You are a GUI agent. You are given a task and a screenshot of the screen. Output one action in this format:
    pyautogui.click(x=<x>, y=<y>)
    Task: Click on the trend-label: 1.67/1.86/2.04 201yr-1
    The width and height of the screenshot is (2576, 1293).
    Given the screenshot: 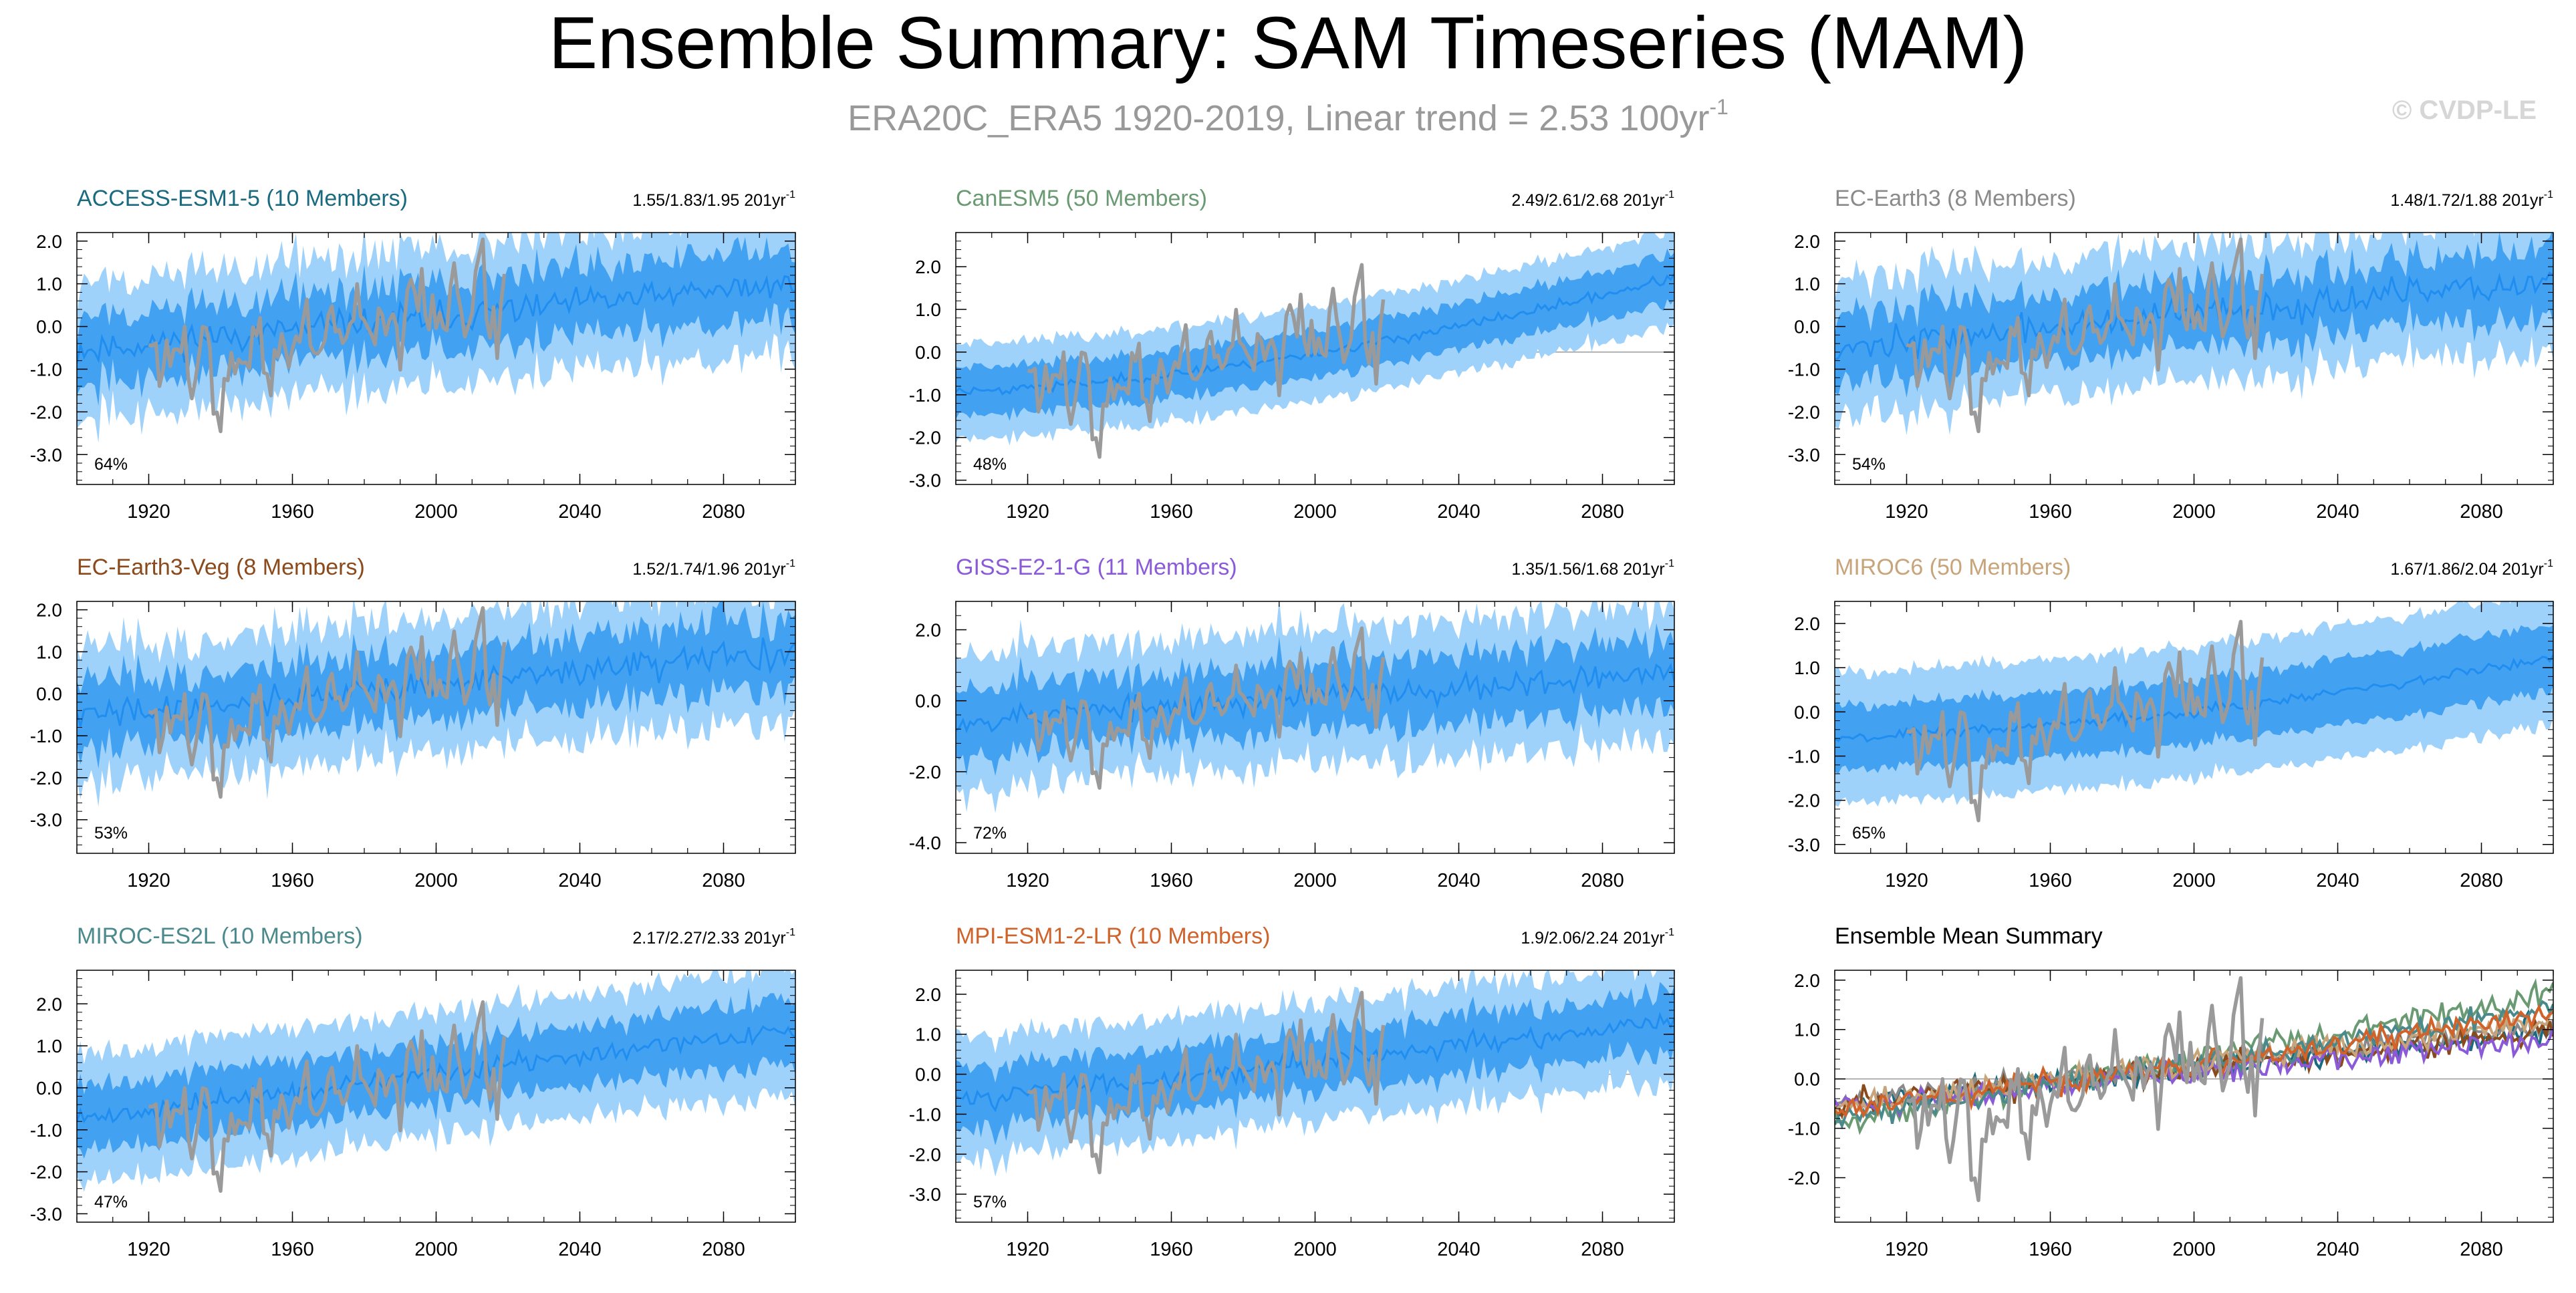 What is the action you would take?
    pyautogui.click(x=2471, y=568)
    